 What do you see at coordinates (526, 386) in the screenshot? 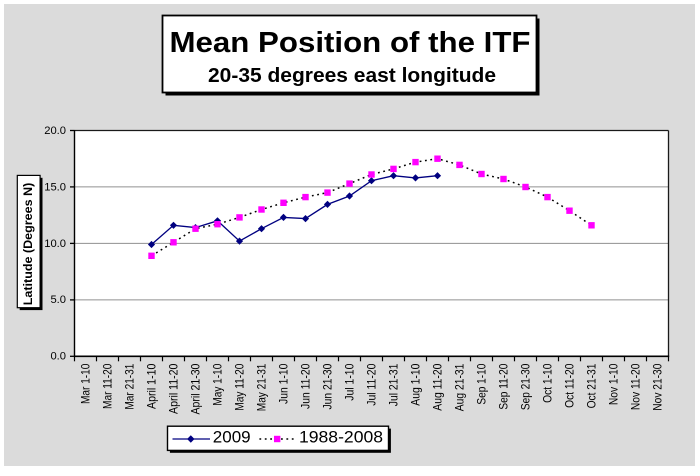
I see `svg-text: Sep 21-30` at bounding box center [526, 386].